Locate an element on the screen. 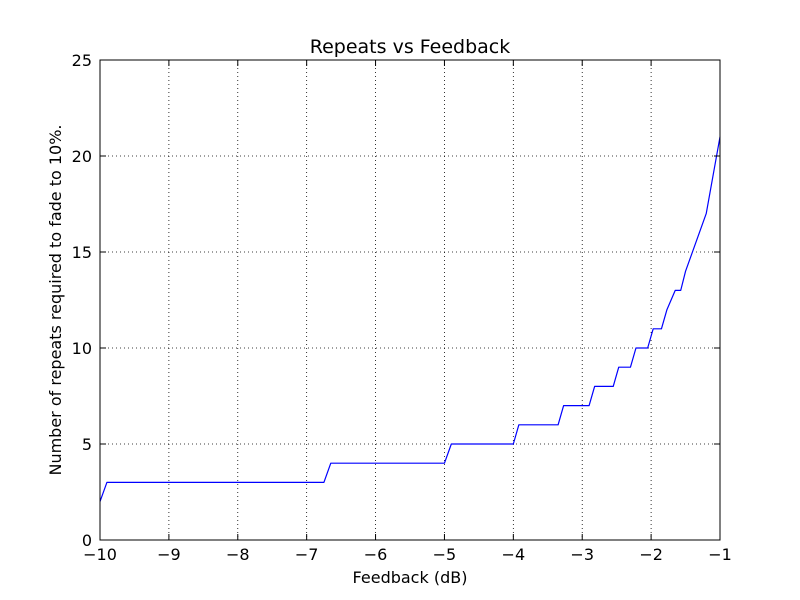 The height and width of the screenshot is (600, 800). chart-title: Repeats vs Feedback is located at coordinates (410, 47).